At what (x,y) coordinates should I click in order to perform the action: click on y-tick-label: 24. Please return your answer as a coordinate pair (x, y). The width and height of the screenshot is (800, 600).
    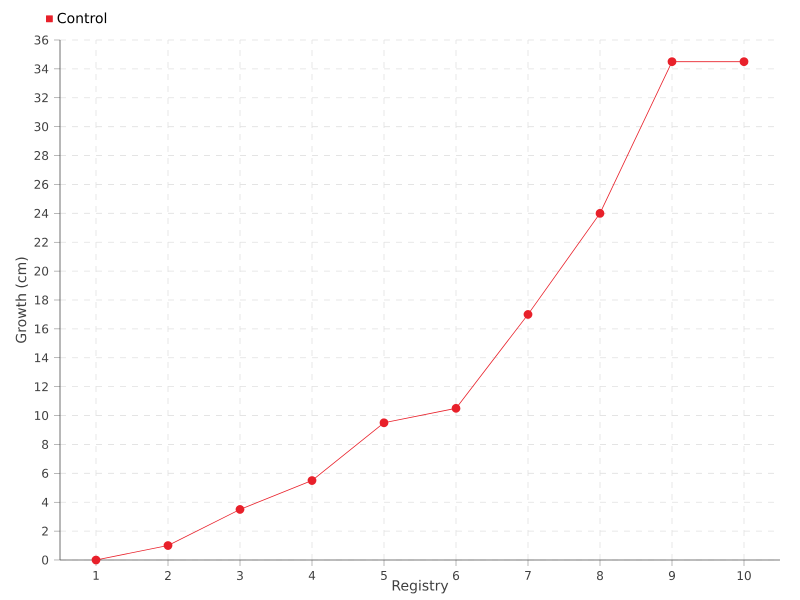
    Looking at the image, I should click on (41, 213).